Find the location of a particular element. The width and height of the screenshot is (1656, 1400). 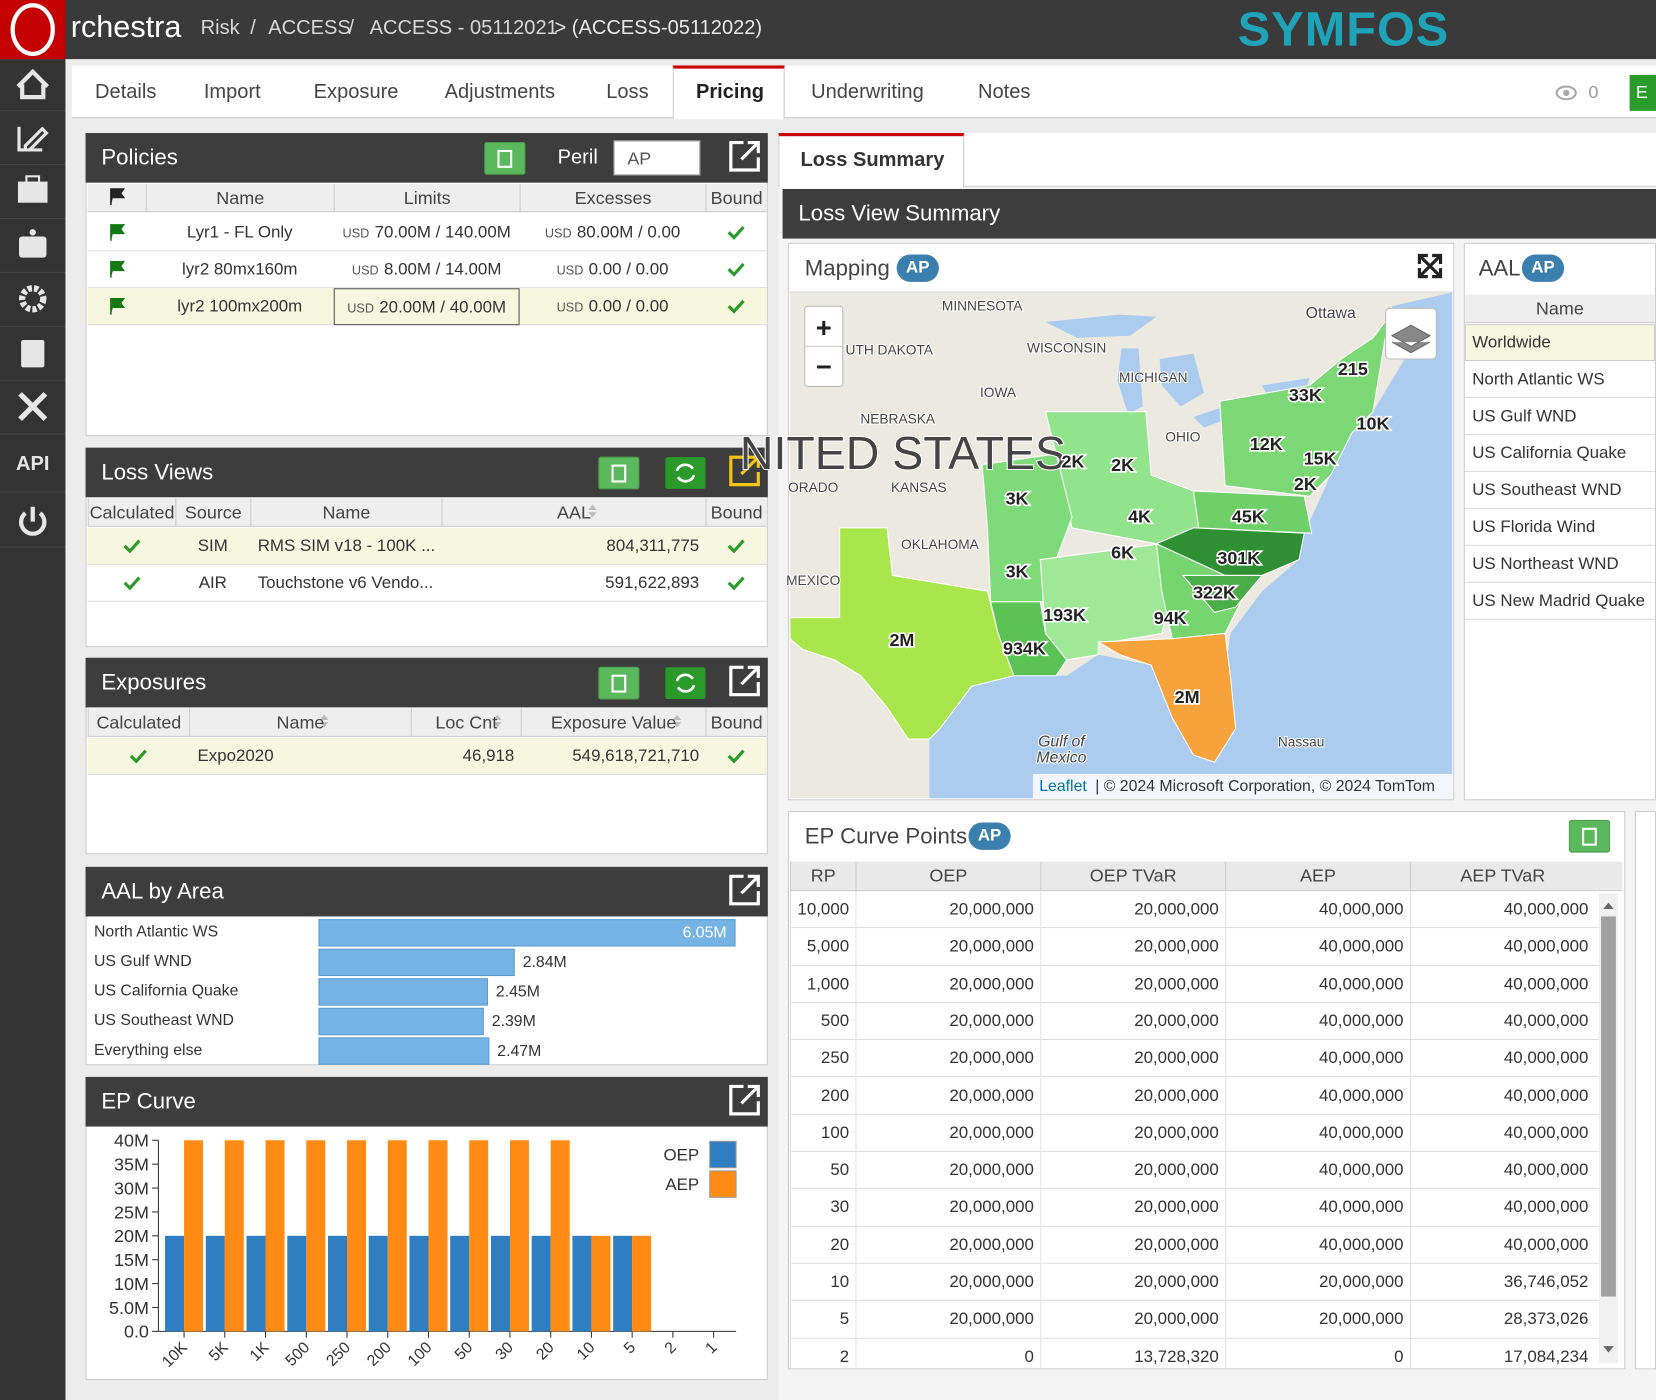

x-tick-label: 2 is located at coordinates (671, 1348).